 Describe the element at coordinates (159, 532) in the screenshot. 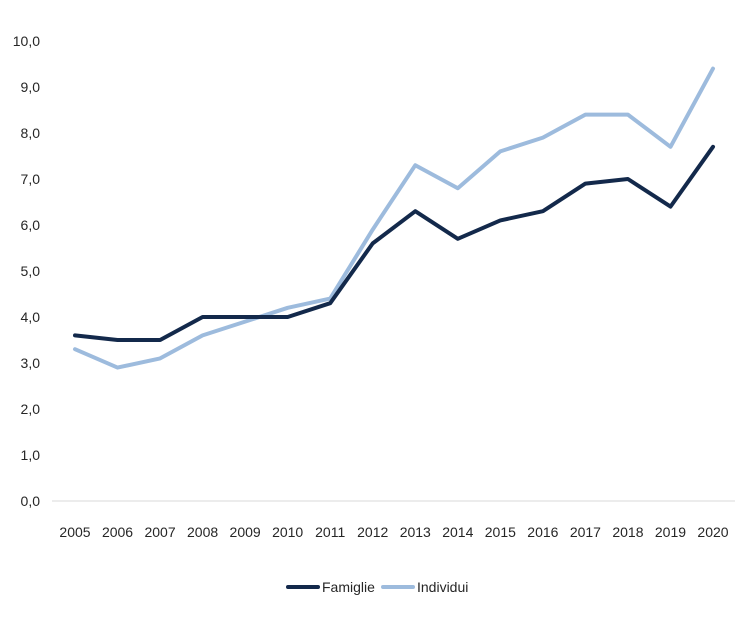

I see `x-tick-label: 2007` at that location.